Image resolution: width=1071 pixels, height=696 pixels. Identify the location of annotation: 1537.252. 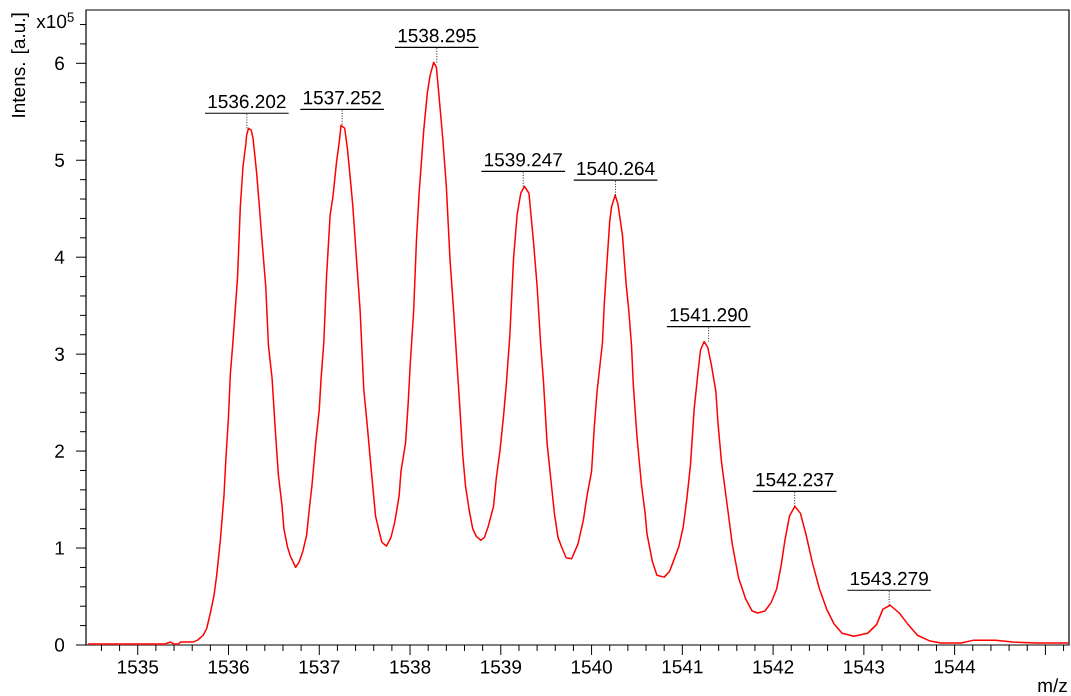
(342, 97).